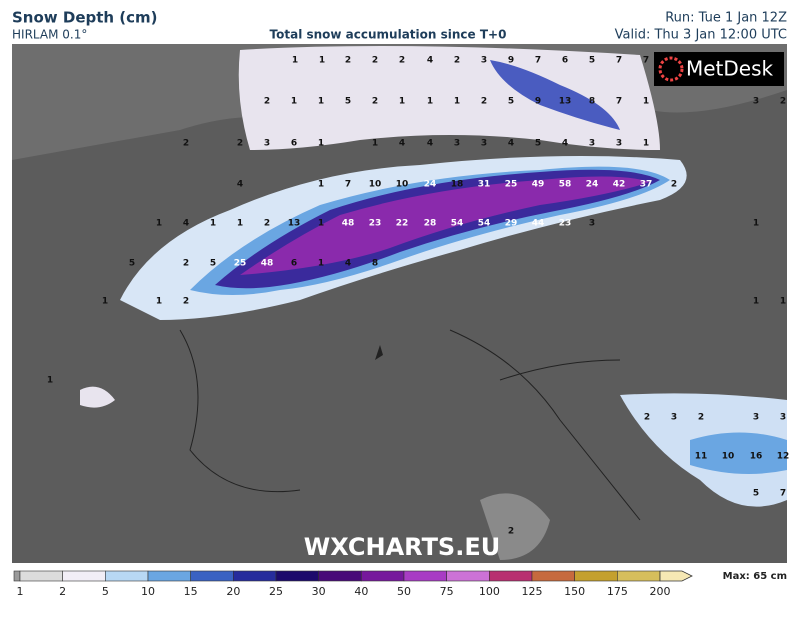 This screenshot has width=800, height=618. I want to click on legend-tick-label: 5, so click(105, 591).